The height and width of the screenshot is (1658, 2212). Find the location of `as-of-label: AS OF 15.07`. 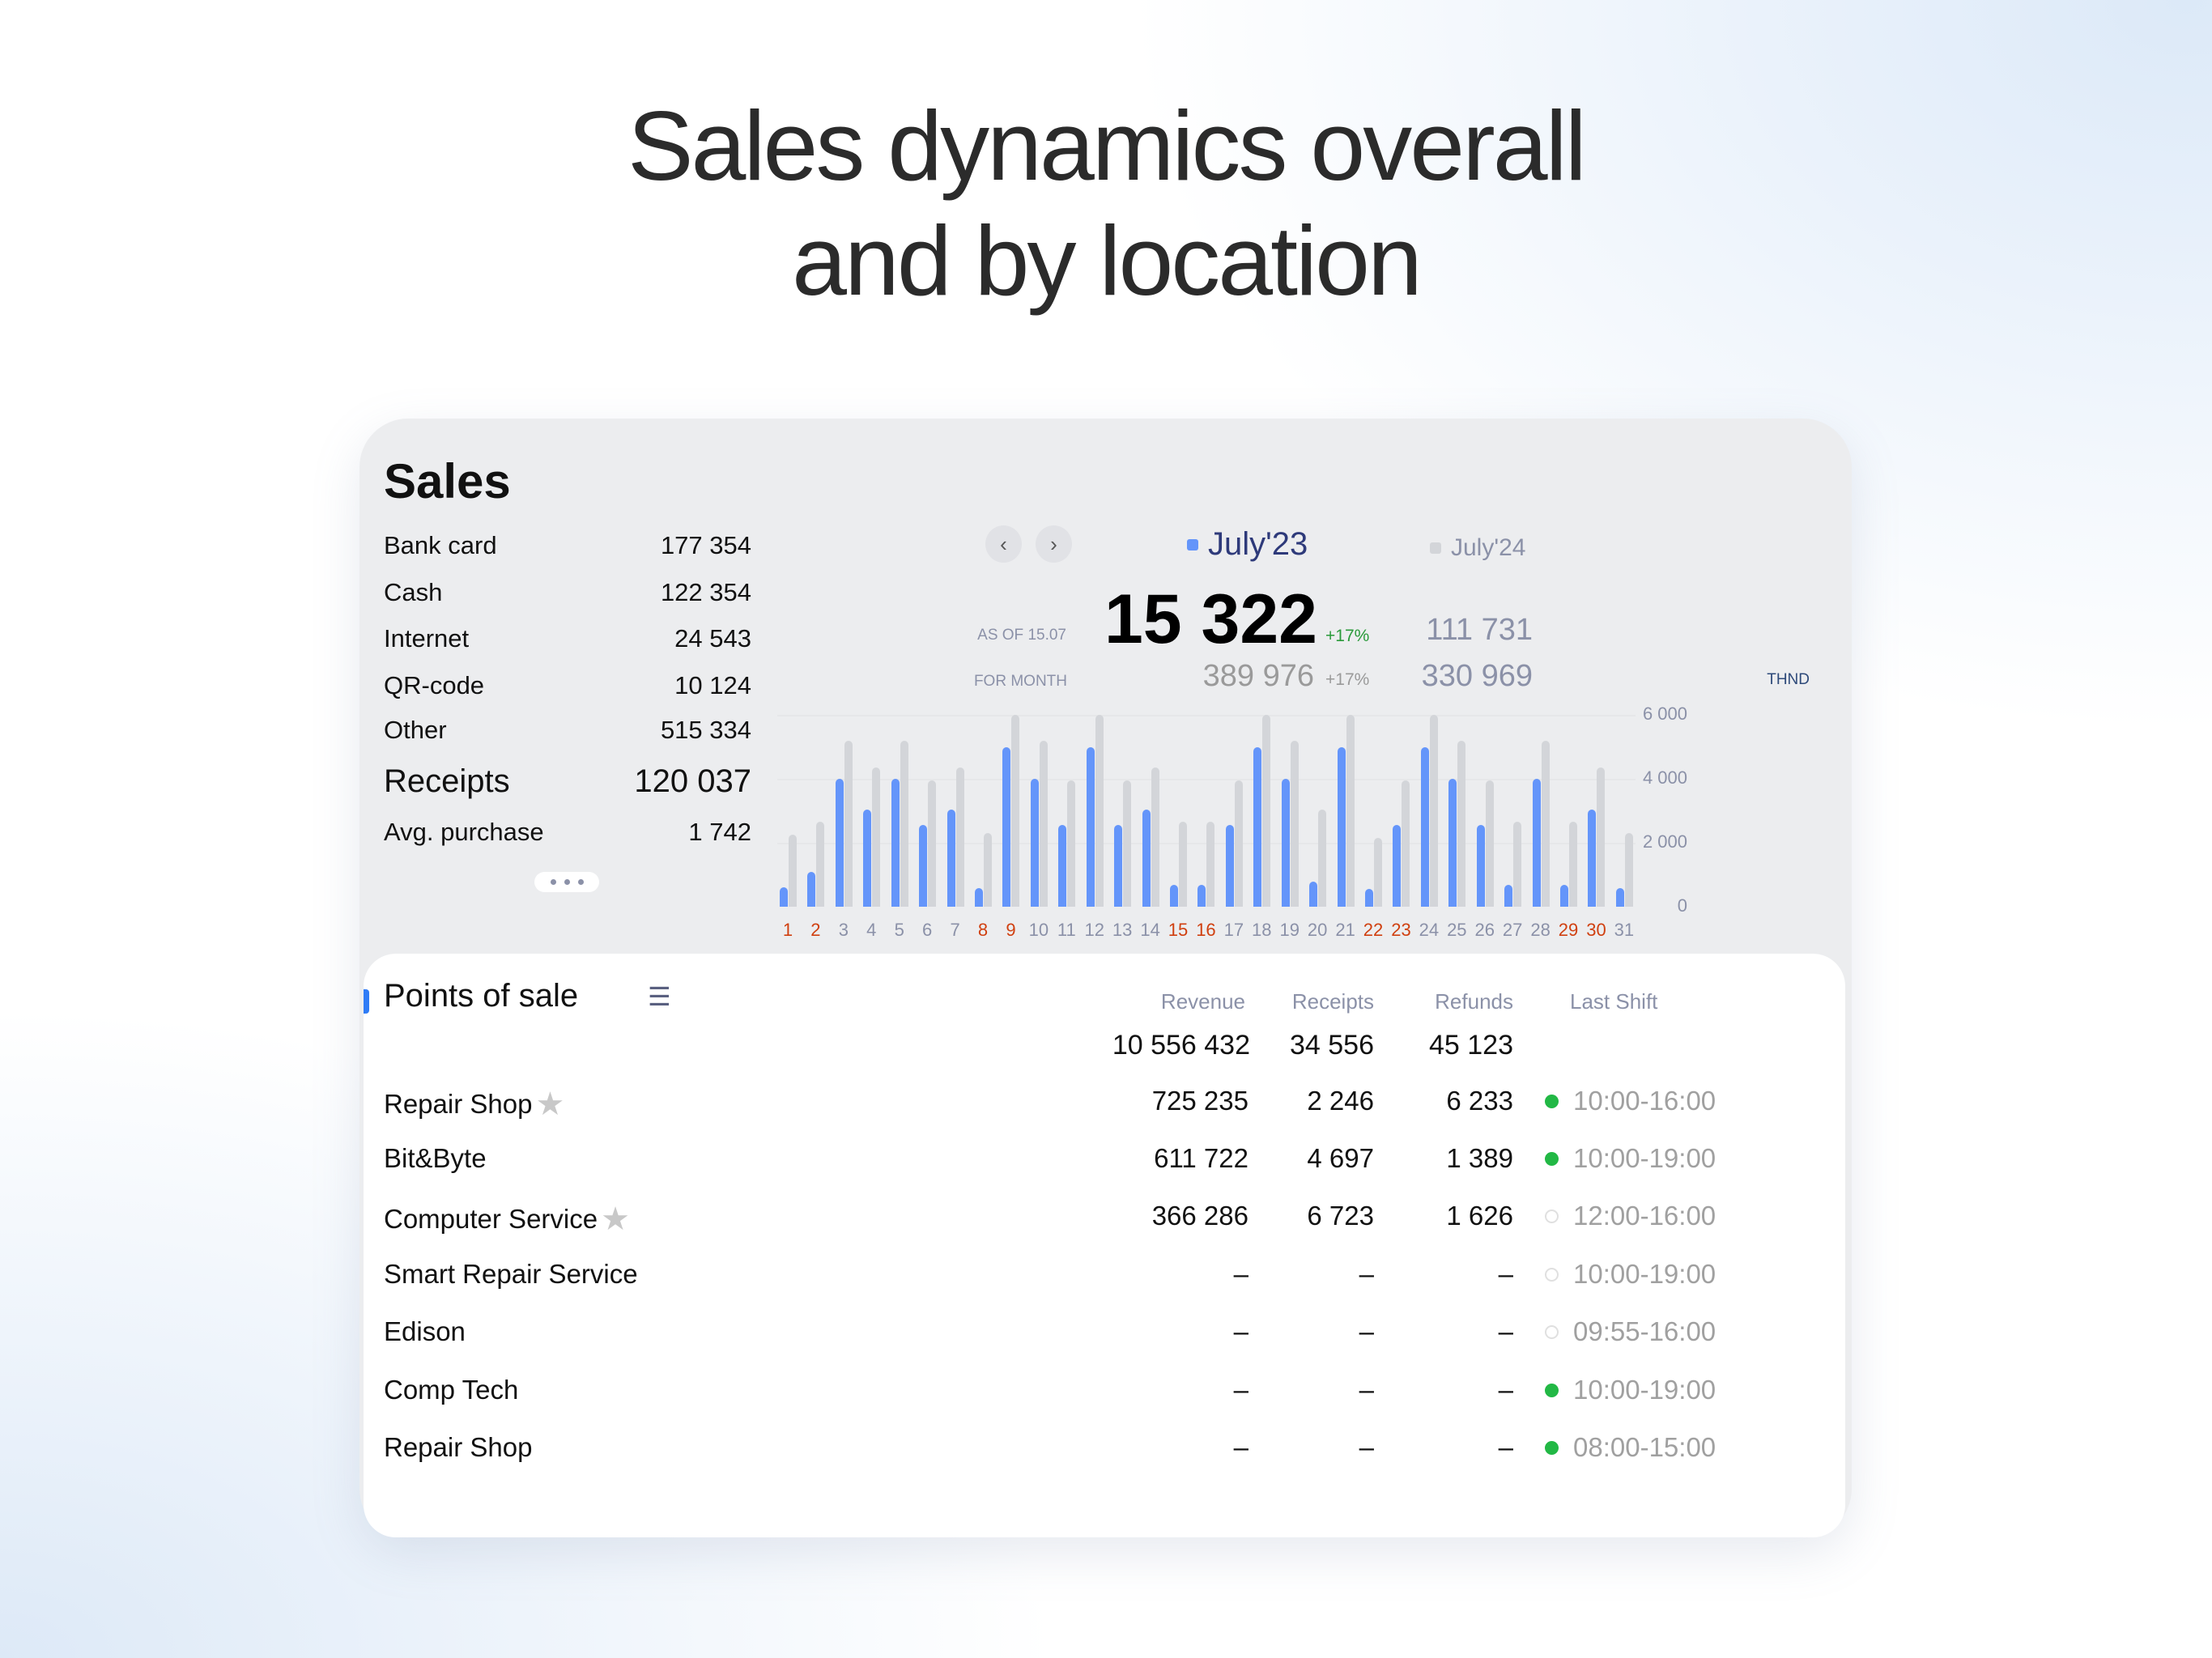

as-of-label: AS OF 15.07 is located at coordinates (1021, 635).